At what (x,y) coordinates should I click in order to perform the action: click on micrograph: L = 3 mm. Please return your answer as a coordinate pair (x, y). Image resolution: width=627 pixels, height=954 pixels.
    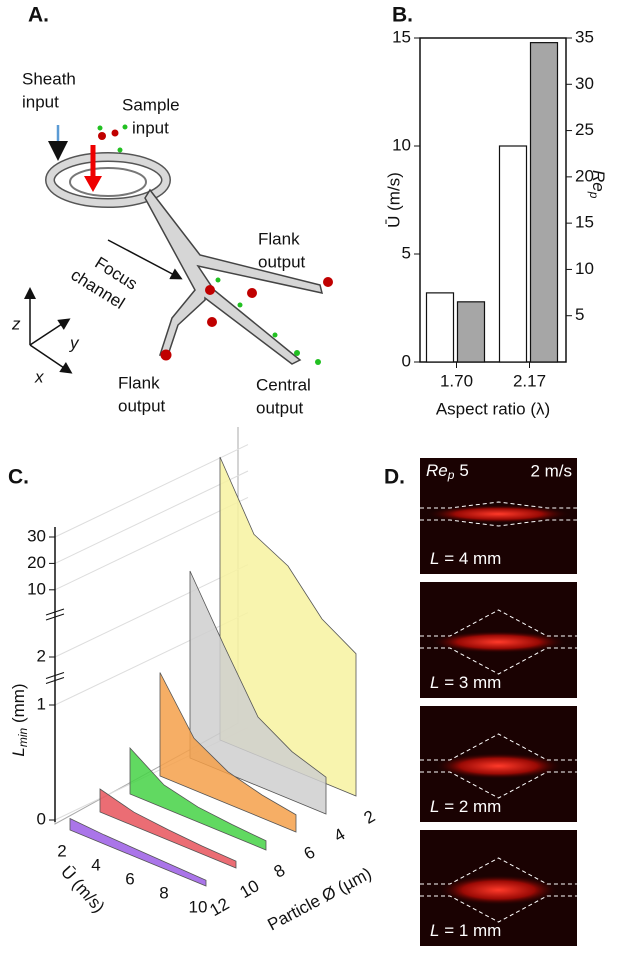
    Looking at the image, I should click on (498, 640).